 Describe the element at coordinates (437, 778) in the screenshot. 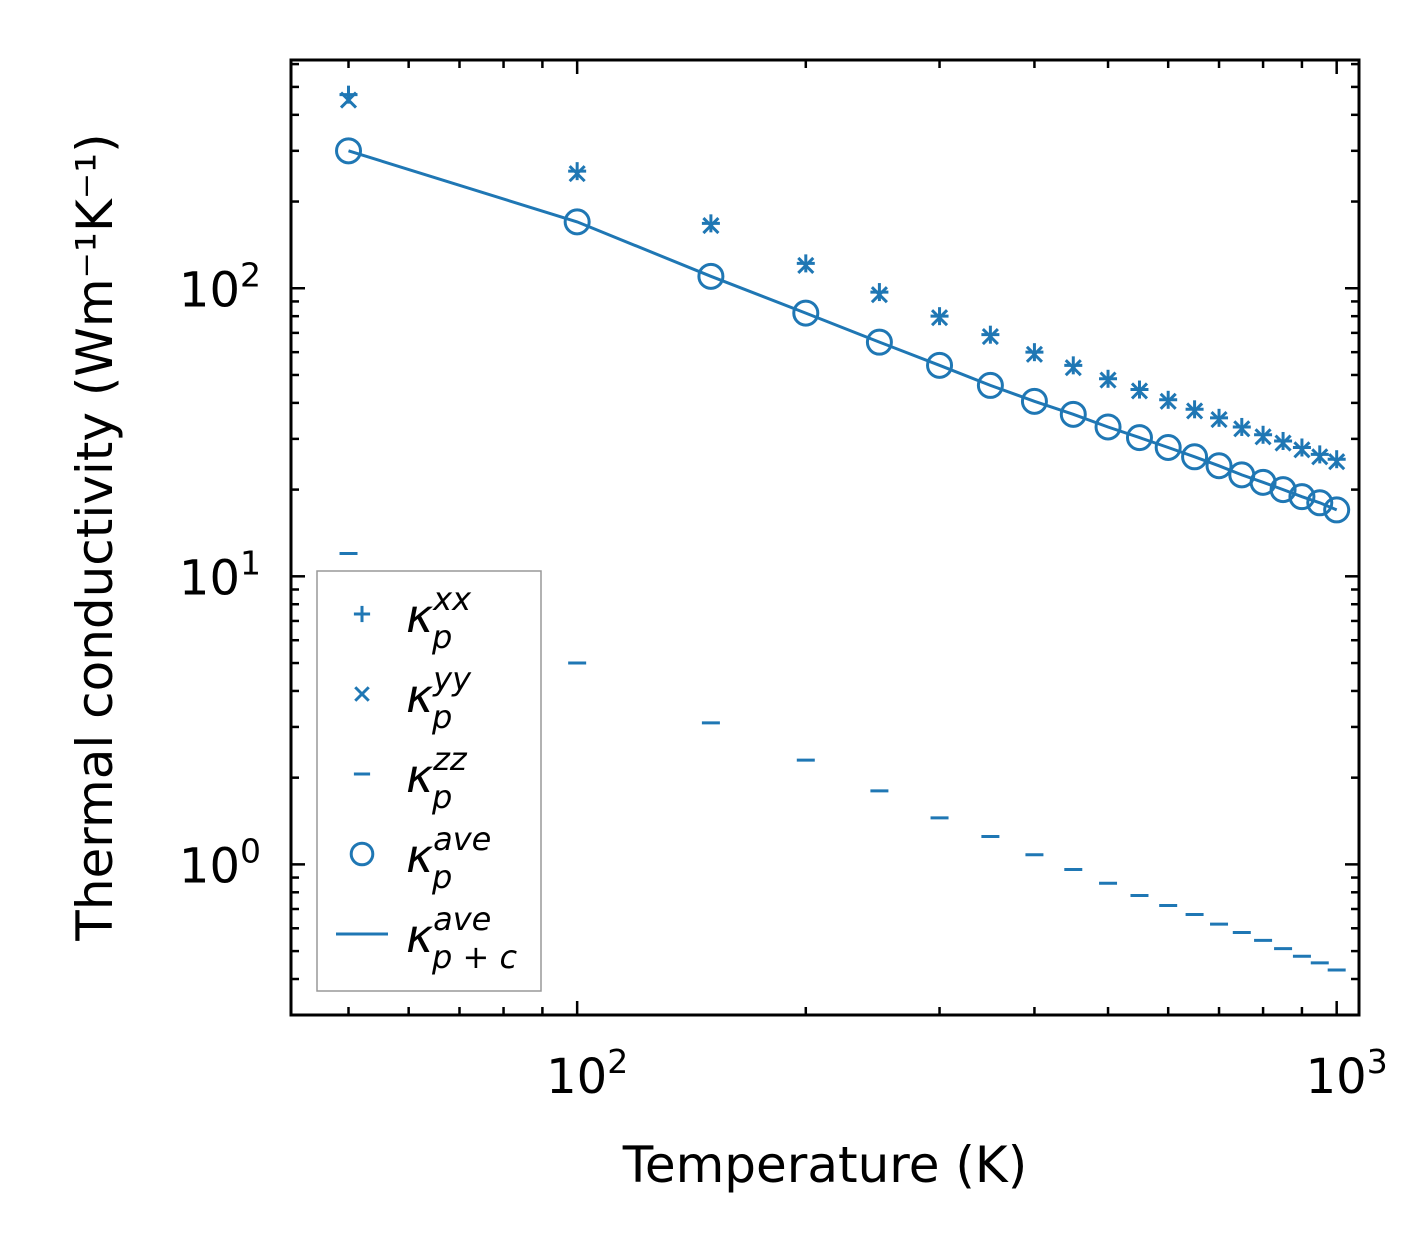

I see `legend-label-kzz: κzz p` at that location.